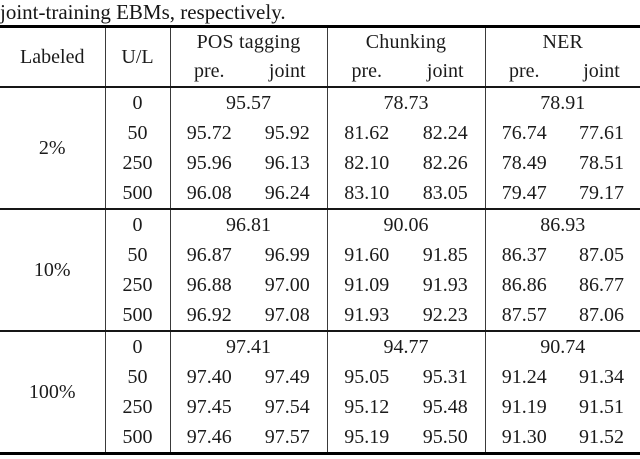 The image size is (640, 459). I want to click on pre-value: 95.96, so click(209, 162).